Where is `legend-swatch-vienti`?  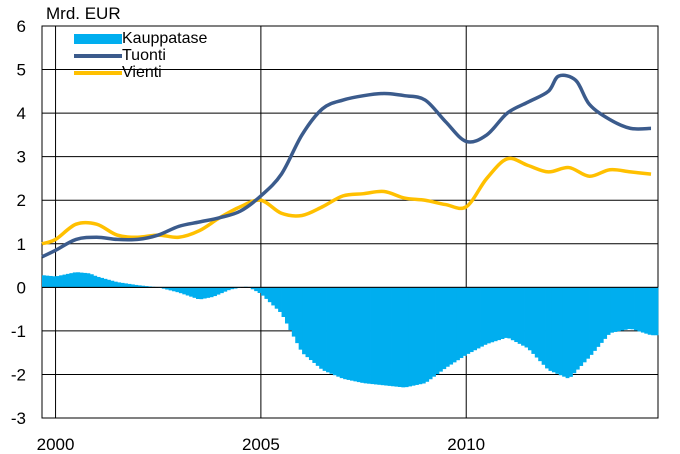
legend-swatch-vienti is located at coordinates (98, 72).